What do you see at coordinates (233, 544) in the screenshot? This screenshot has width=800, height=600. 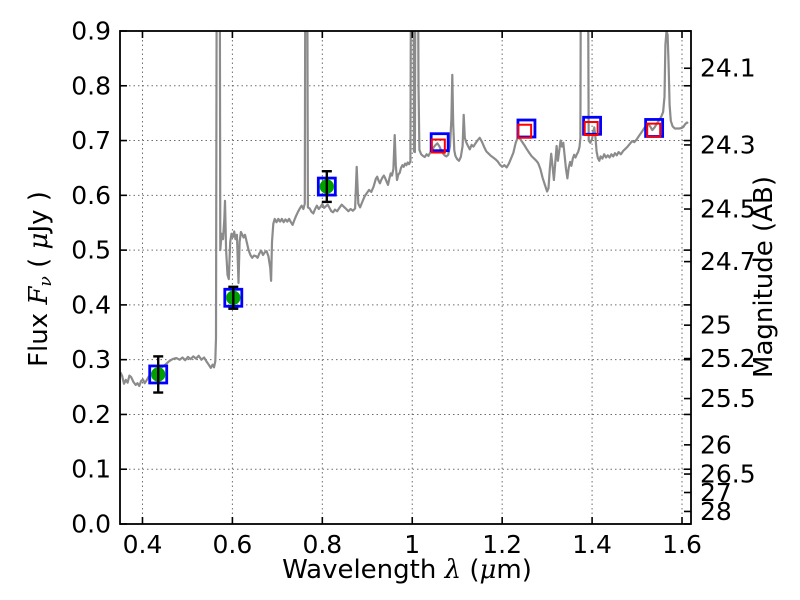 I see `x-tick-label: 0.6` at bounding box center [233, 544].